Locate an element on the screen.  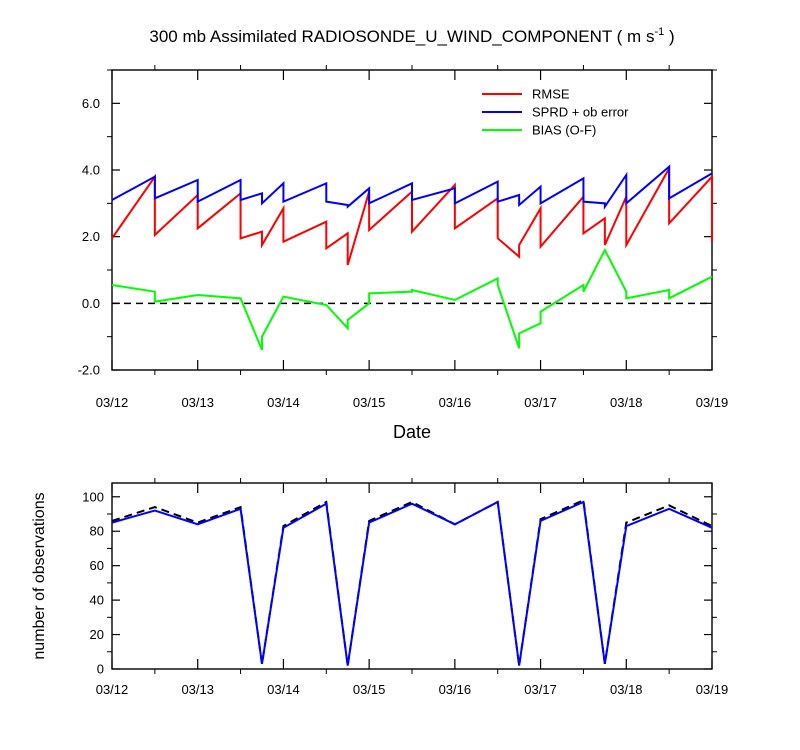
top-y-tick-label: 4.0 is located at coordinates (91, 170).